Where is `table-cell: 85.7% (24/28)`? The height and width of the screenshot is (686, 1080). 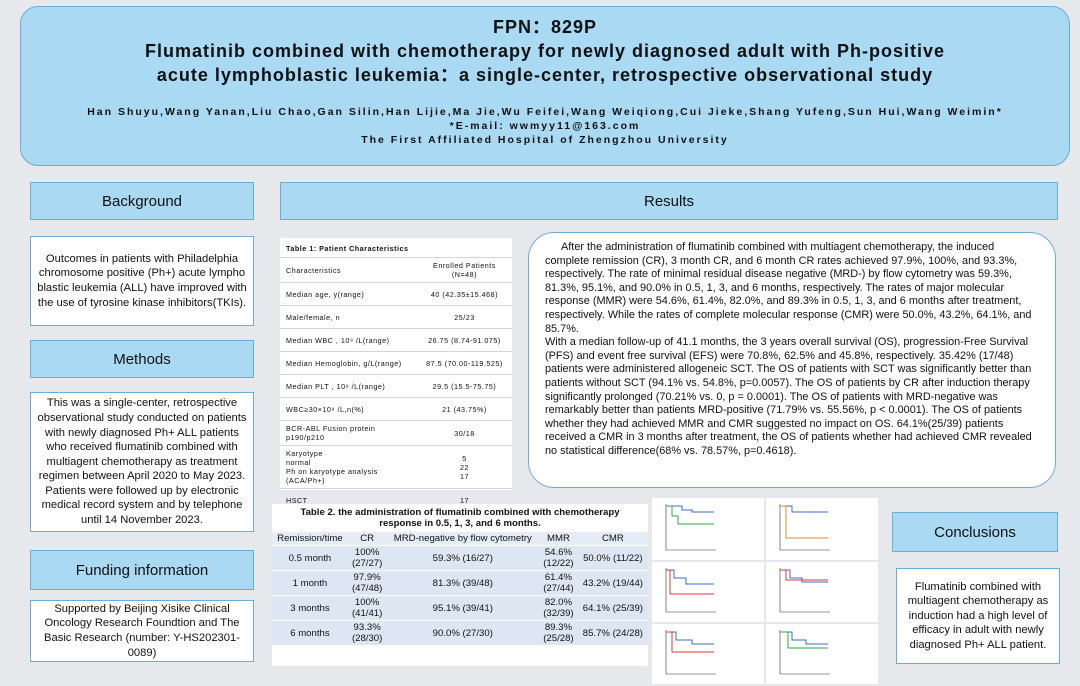 table-cell: 85.7% (24/28) is located at coordinates (612, 633).